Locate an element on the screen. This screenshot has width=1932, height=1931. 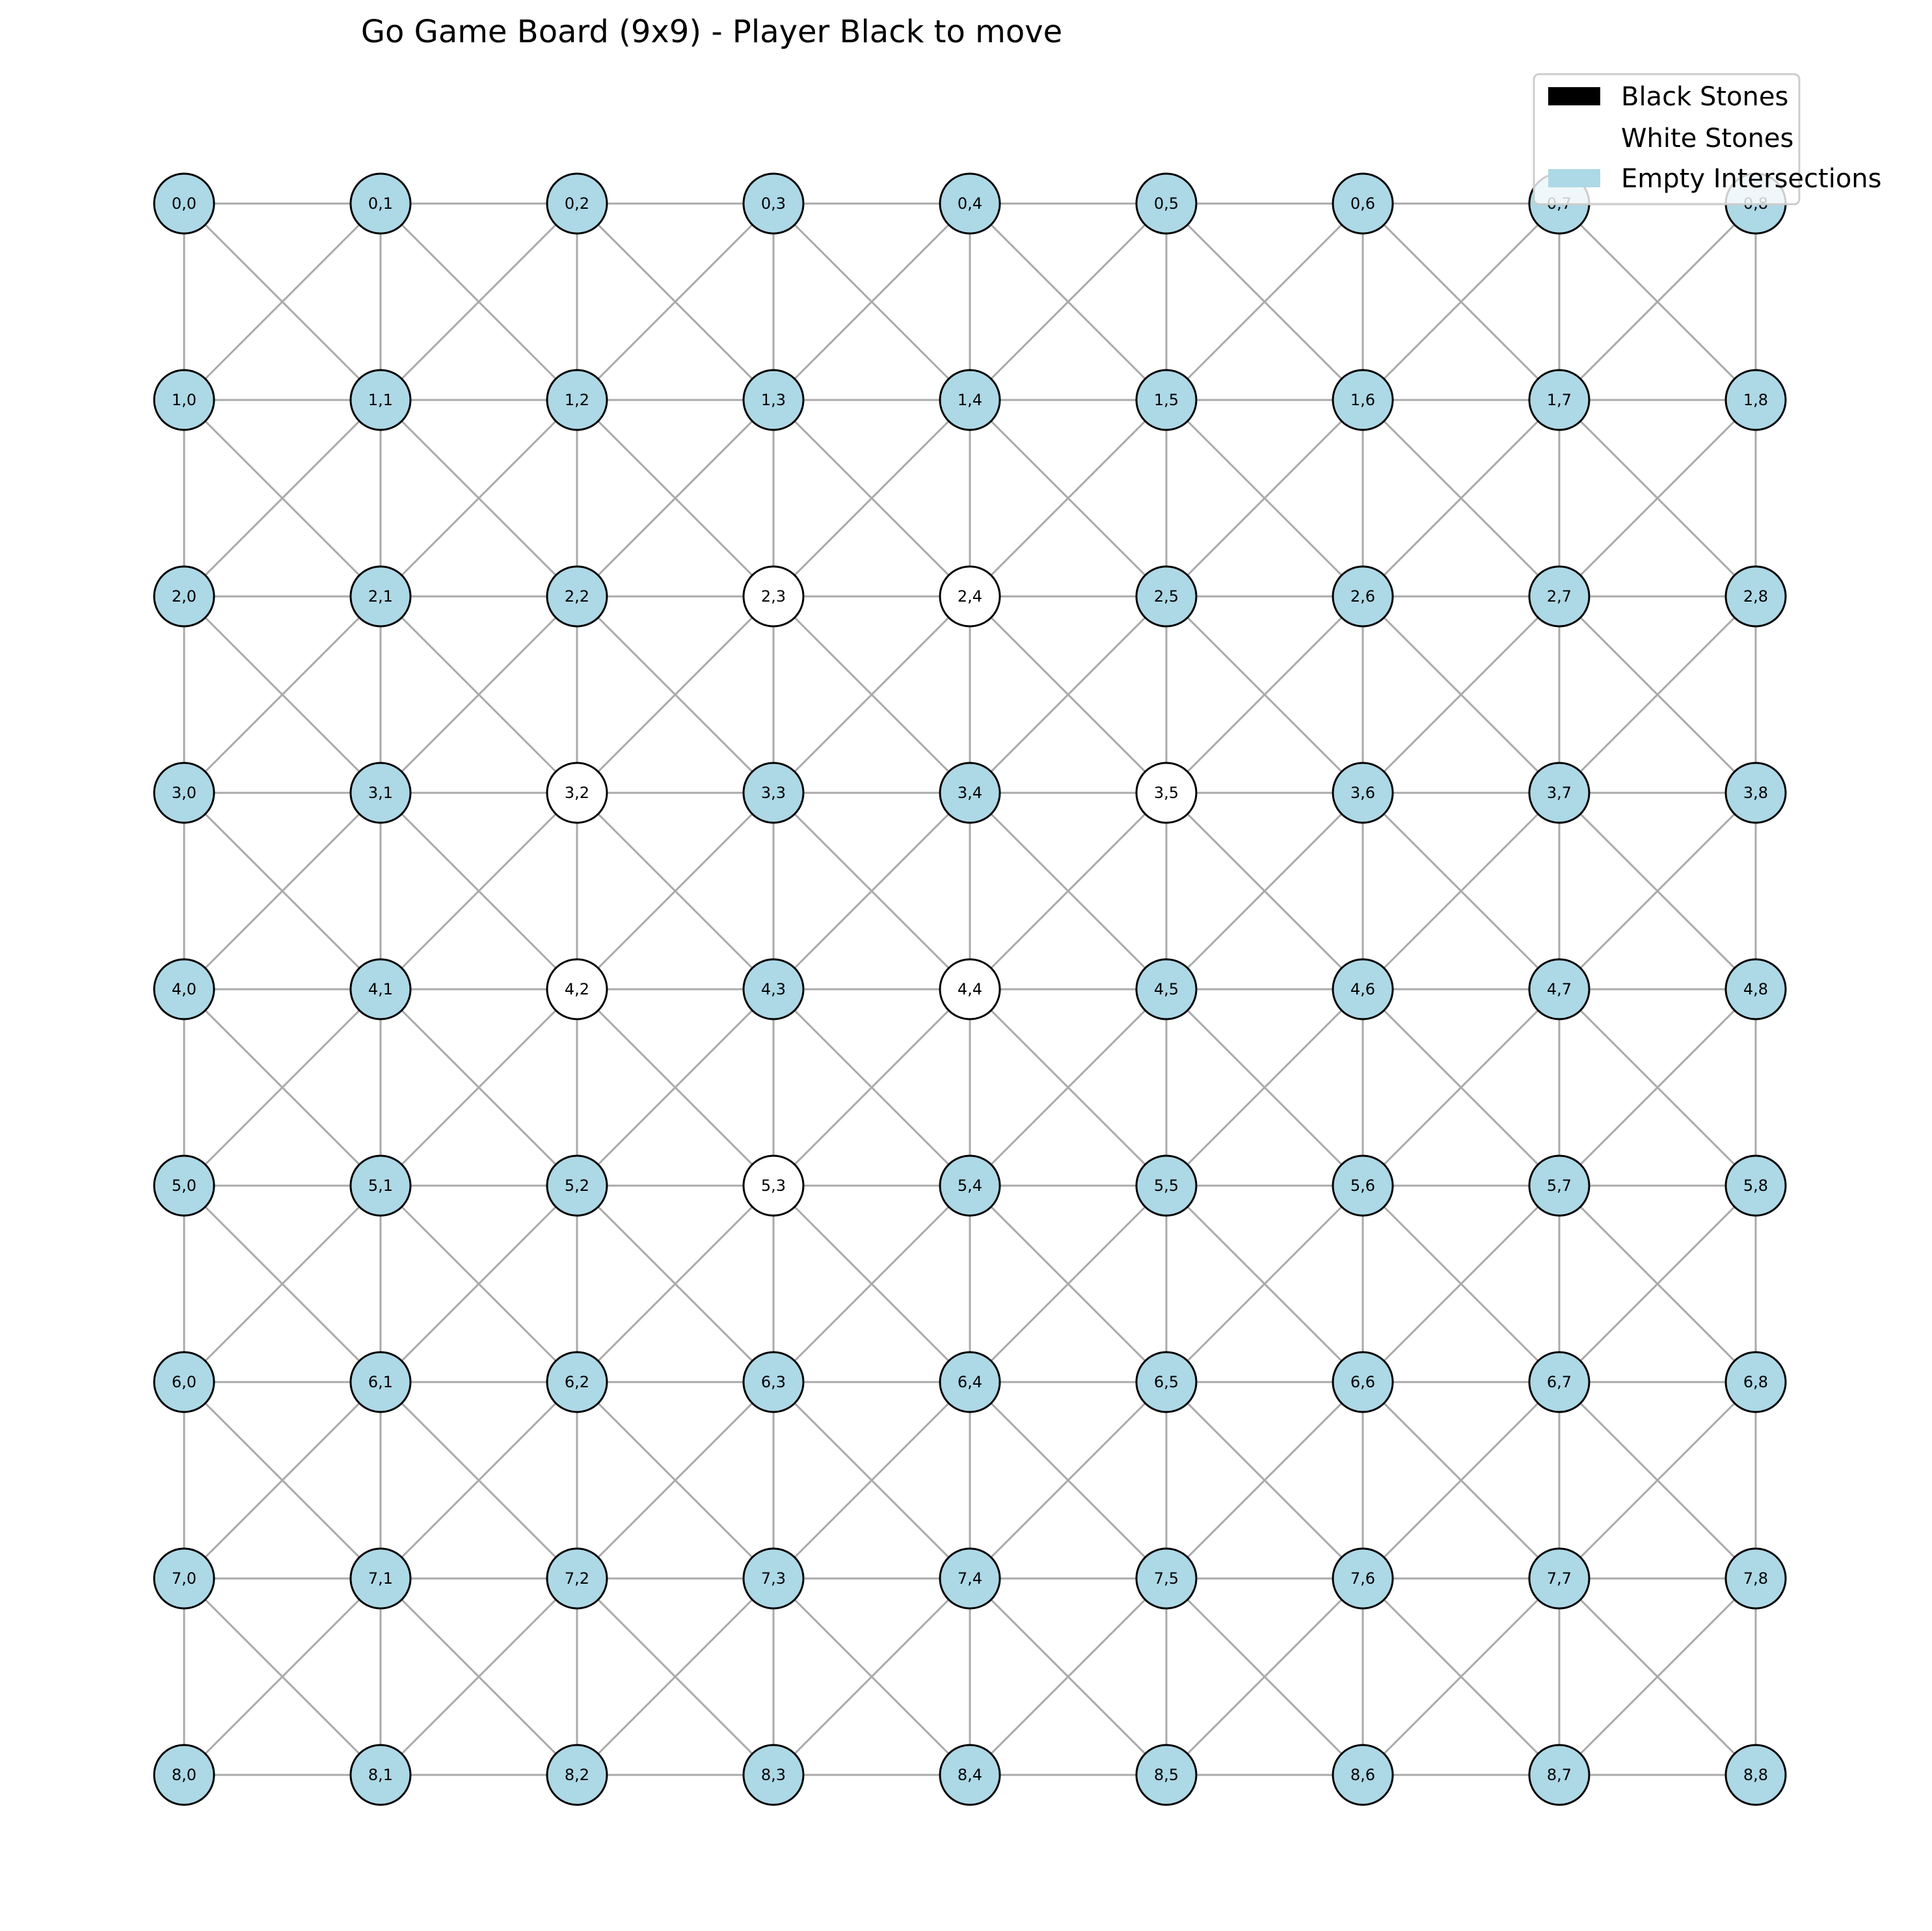
intersection-label: 8,1 is located at coordinates (380, 1775).